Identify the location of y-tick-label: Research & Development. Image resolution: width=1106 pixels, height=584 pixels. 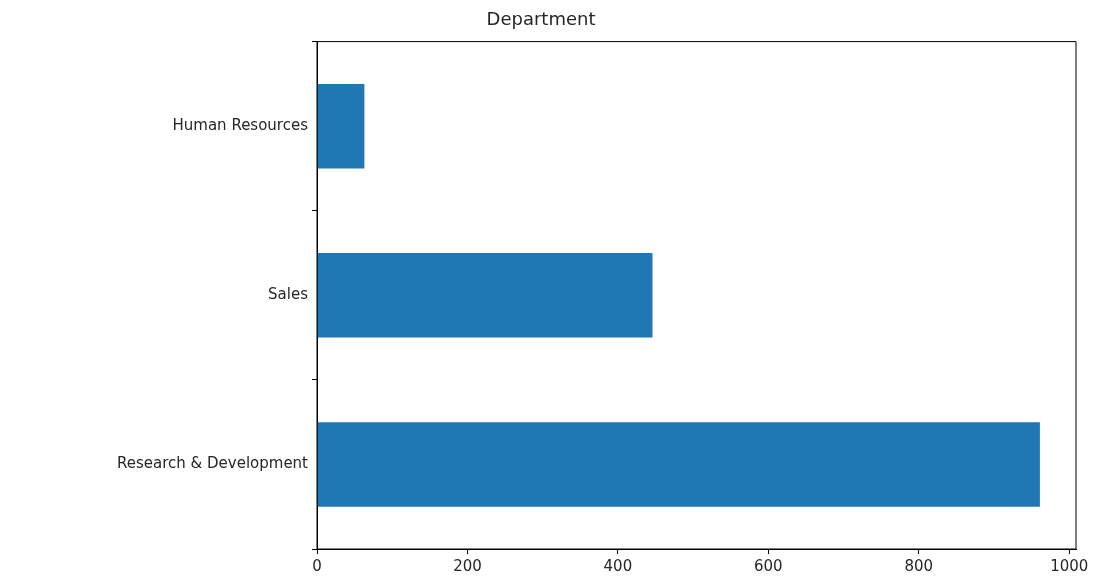
(212, 463).